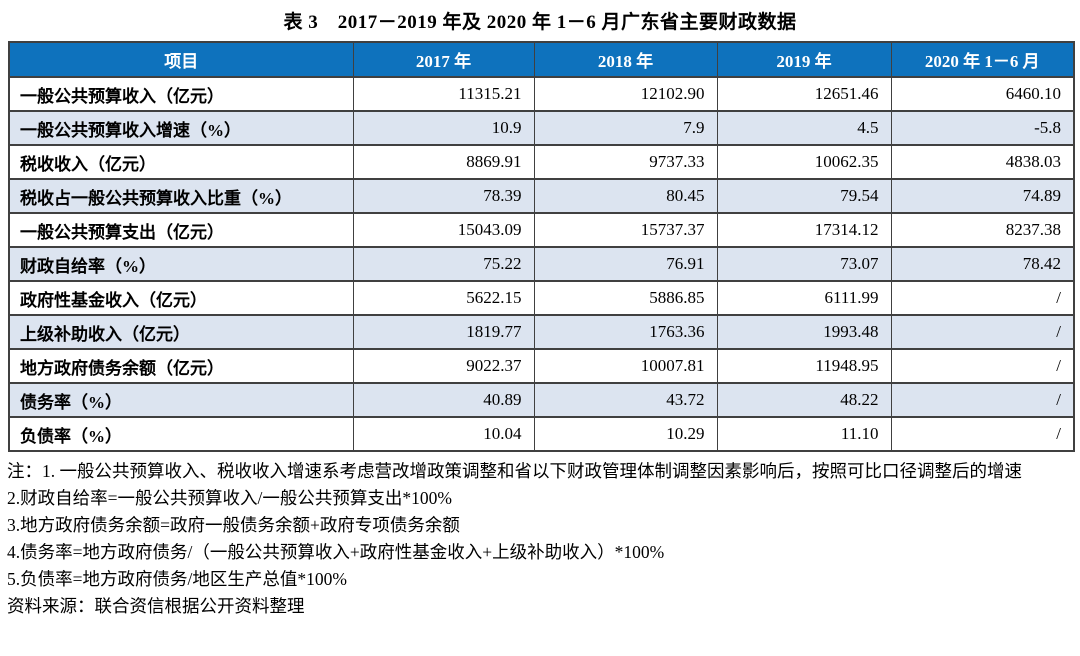  Describe the element at coordinates (177, 579) in the screenshot. I see `note-line: 5.负债率=地方政府债务/地区生产总值*100%` at that location.